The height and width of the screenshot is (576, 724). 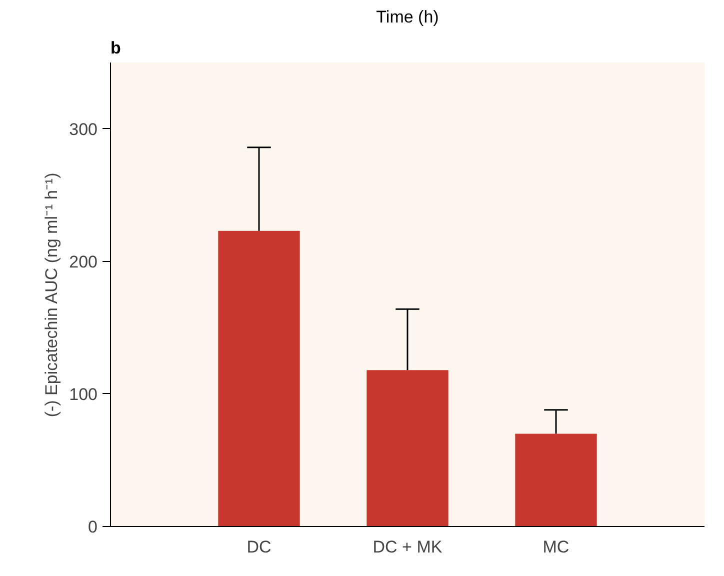 What do you see at coordinates (52, 295) in the screenshot?
I see `y-axis-title: (-) Epicatechin AUC (ng ml⁻¹ h⁻¹)` at bounding box center [52, 295].